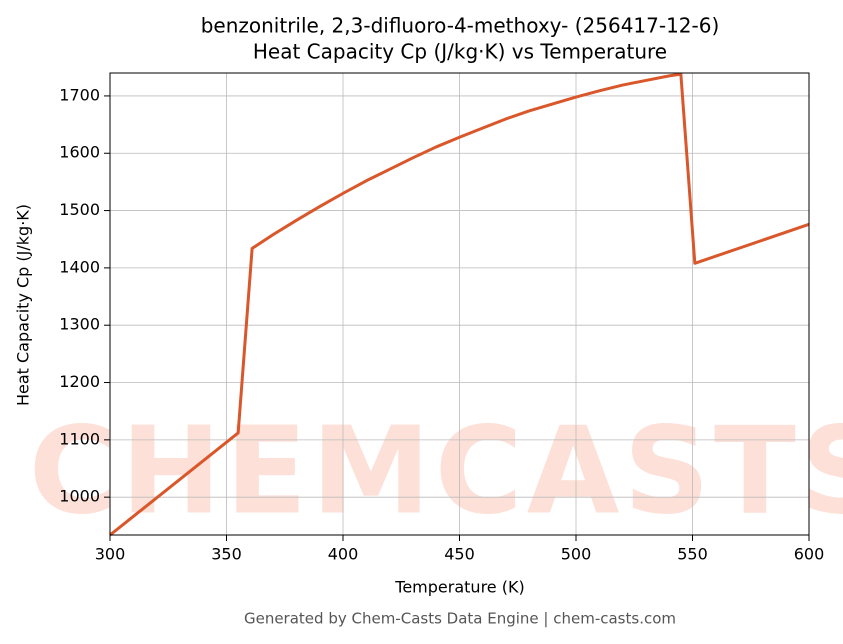 The width and height of the screenshot is (843, 644). Describe the element at coordinates (459, 554) in the screenshot. I see `x-tick-label: 450` at that location.